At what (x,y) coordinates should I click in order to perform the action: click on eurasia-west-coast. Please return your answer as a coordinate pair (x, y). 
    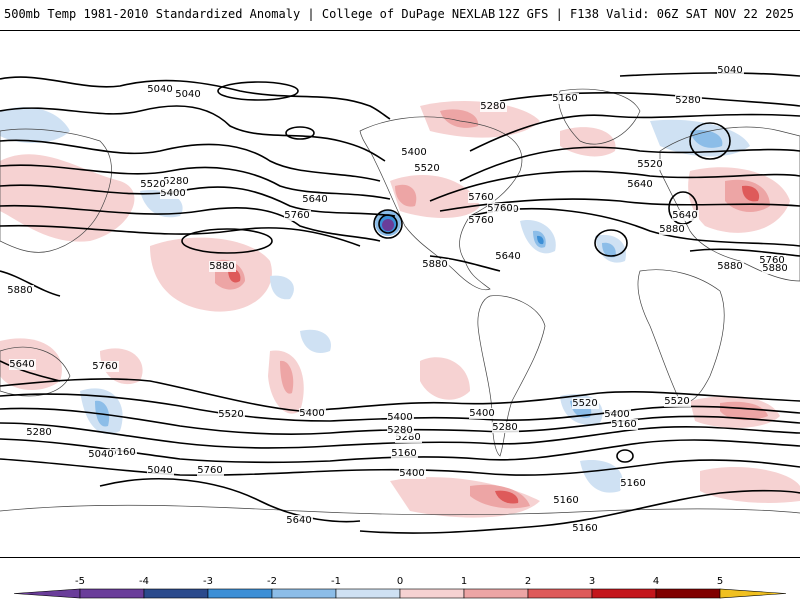
    Looking at the image, I should click on (56, 190).